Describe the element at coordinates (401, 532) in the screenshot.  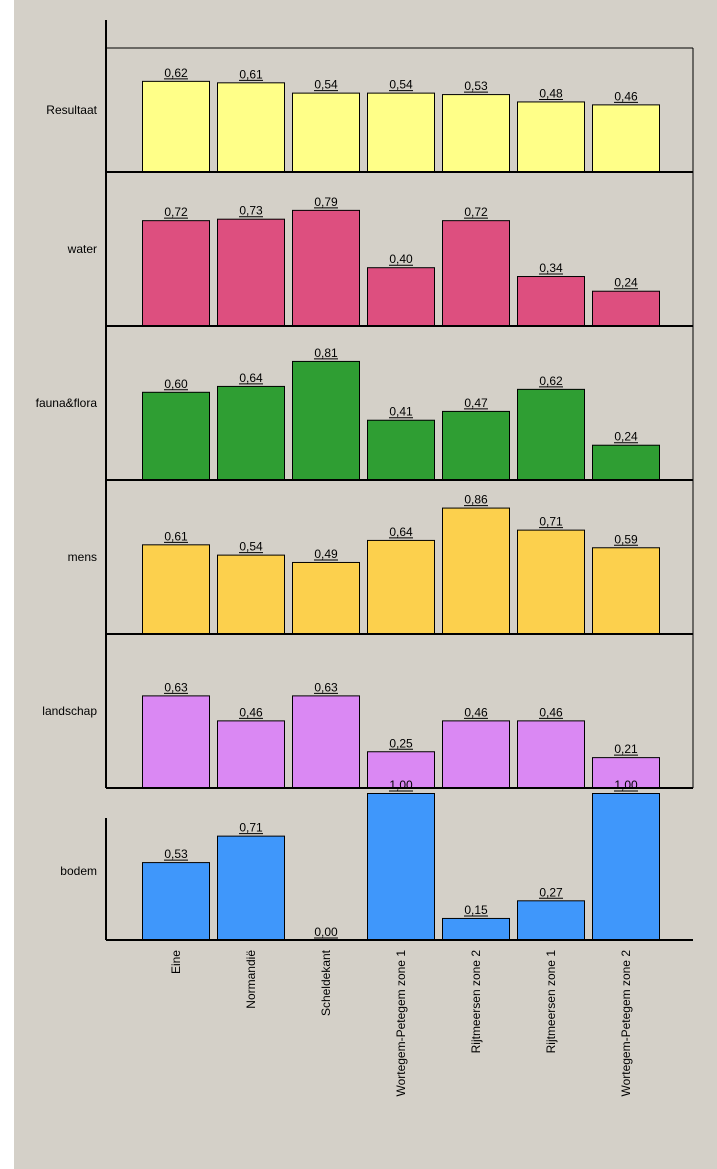
I see `value-label-mens-3: 0,64` at that location.